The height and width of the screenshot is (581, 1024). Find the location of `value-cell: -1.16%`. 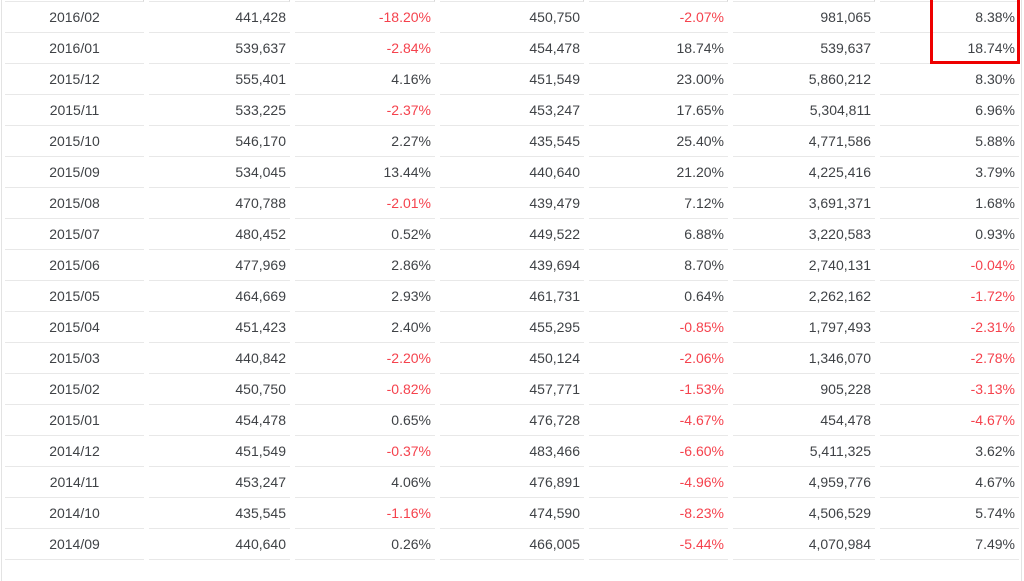

value-cell: -1.16% is located at coordinates (365, 513).